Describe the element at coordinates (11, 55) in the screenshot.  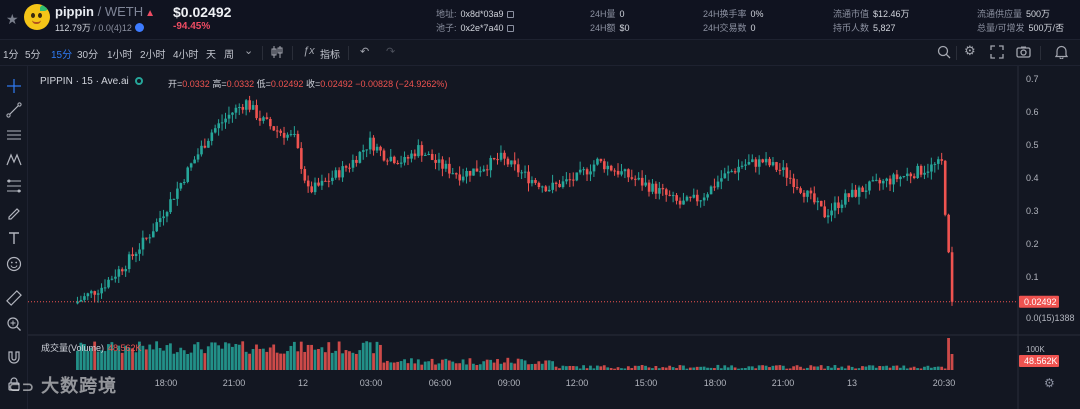
I see `timeframe-1m: 1分` at that location.